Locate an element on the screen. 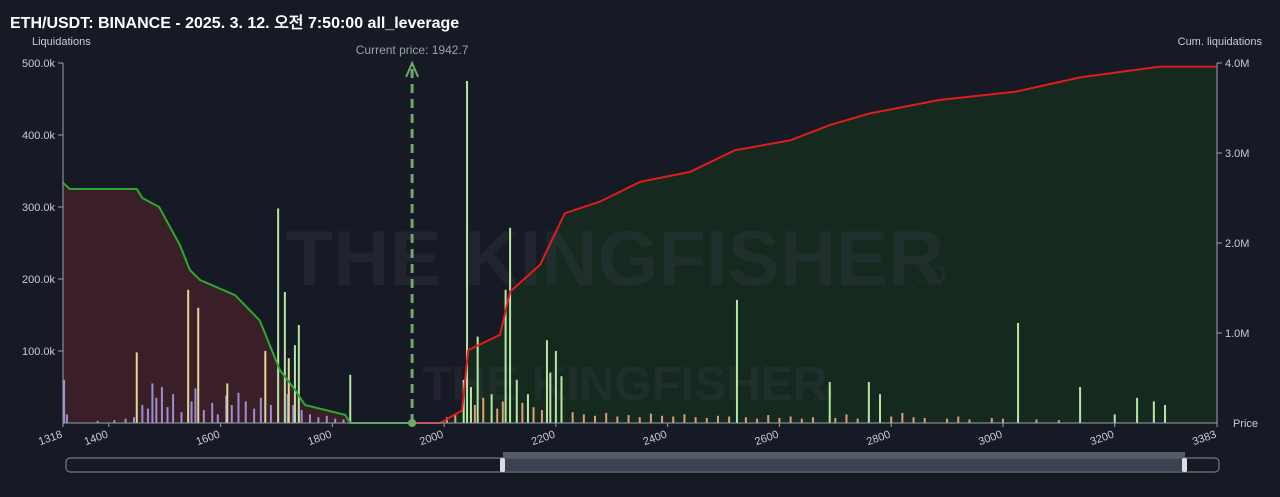 The image size is (1280, 497). y-tick-label: 400.0k is located at coordinates (39, 136).